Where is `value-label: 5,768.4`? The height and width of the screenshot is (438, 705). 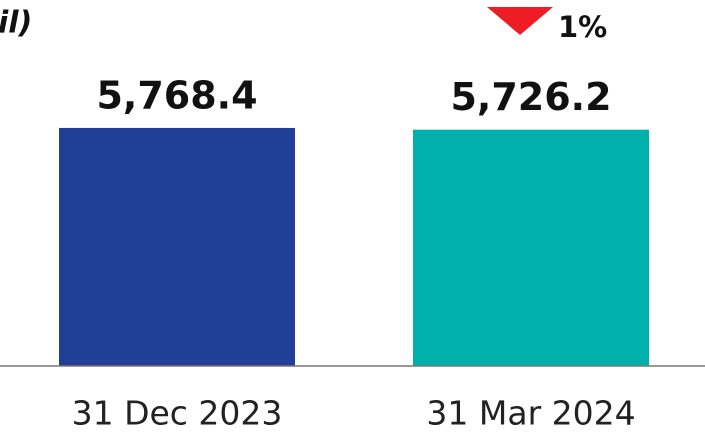
value-label: 5,768.4 is located at coordinates (176, 95).